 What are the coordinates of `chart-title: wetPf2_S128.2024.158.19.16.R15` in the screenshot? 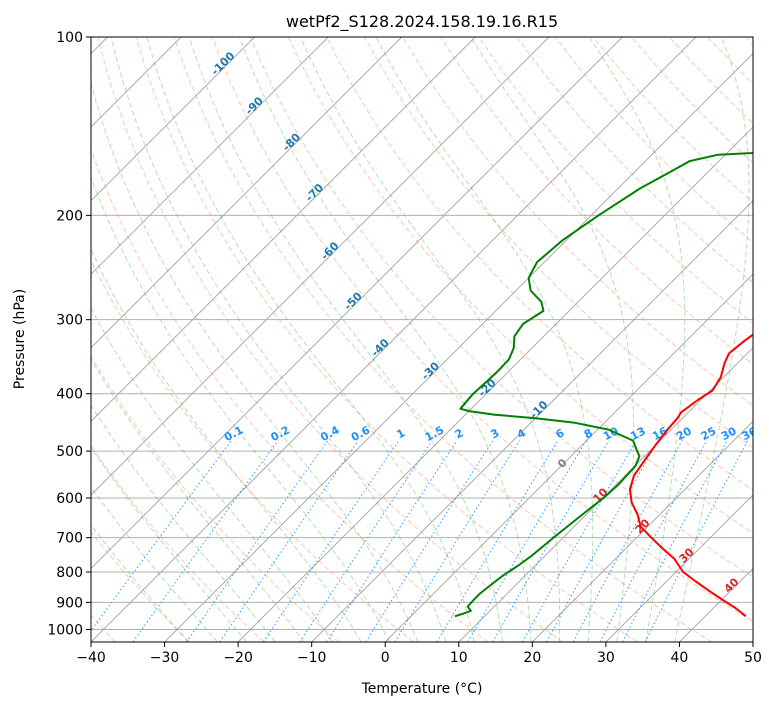 It's located at (422, 22).